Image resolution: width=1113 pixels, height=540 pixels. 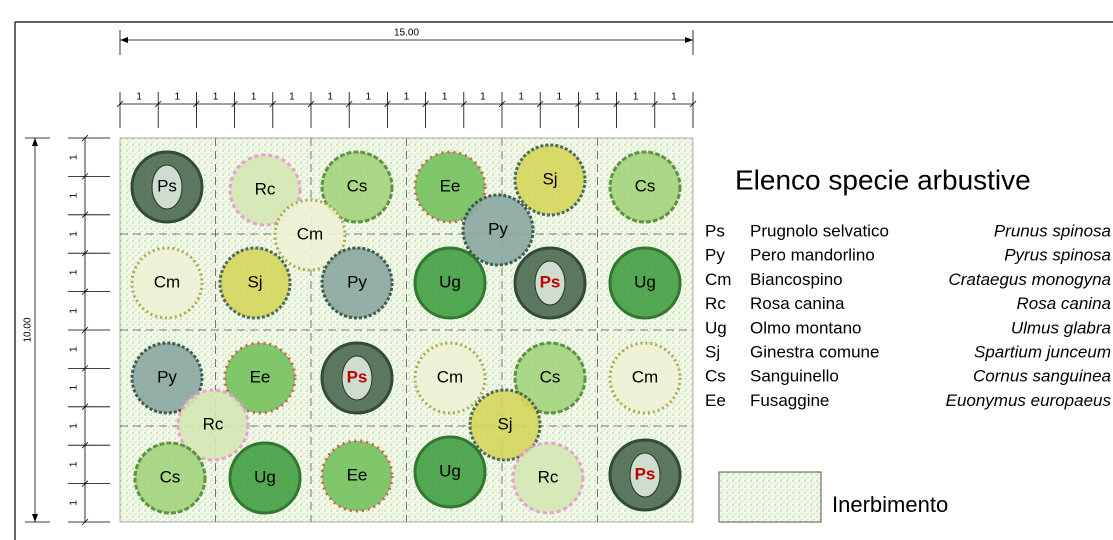 I want to click on species-code: Rc, so click(x=715, y=303).